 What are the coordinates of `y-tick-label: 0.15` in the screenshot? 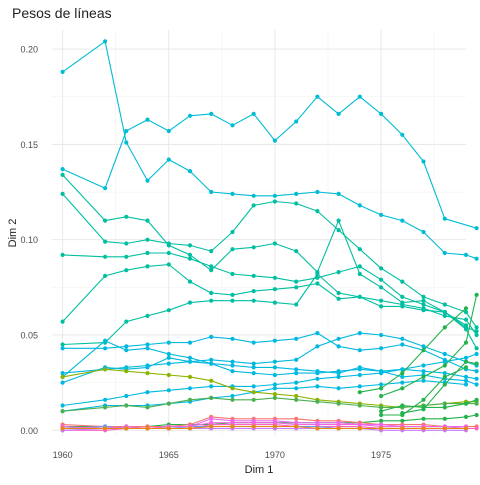 It's located at (29, 145).